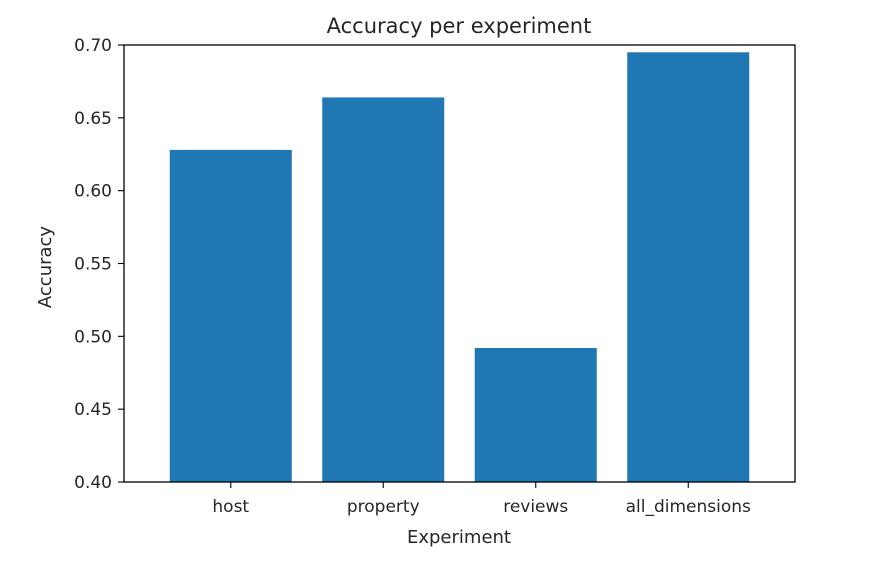  What do you see at coordinates (383, 289) in the screenshot?
I see `bar-property` at bounding box center [383, 289].